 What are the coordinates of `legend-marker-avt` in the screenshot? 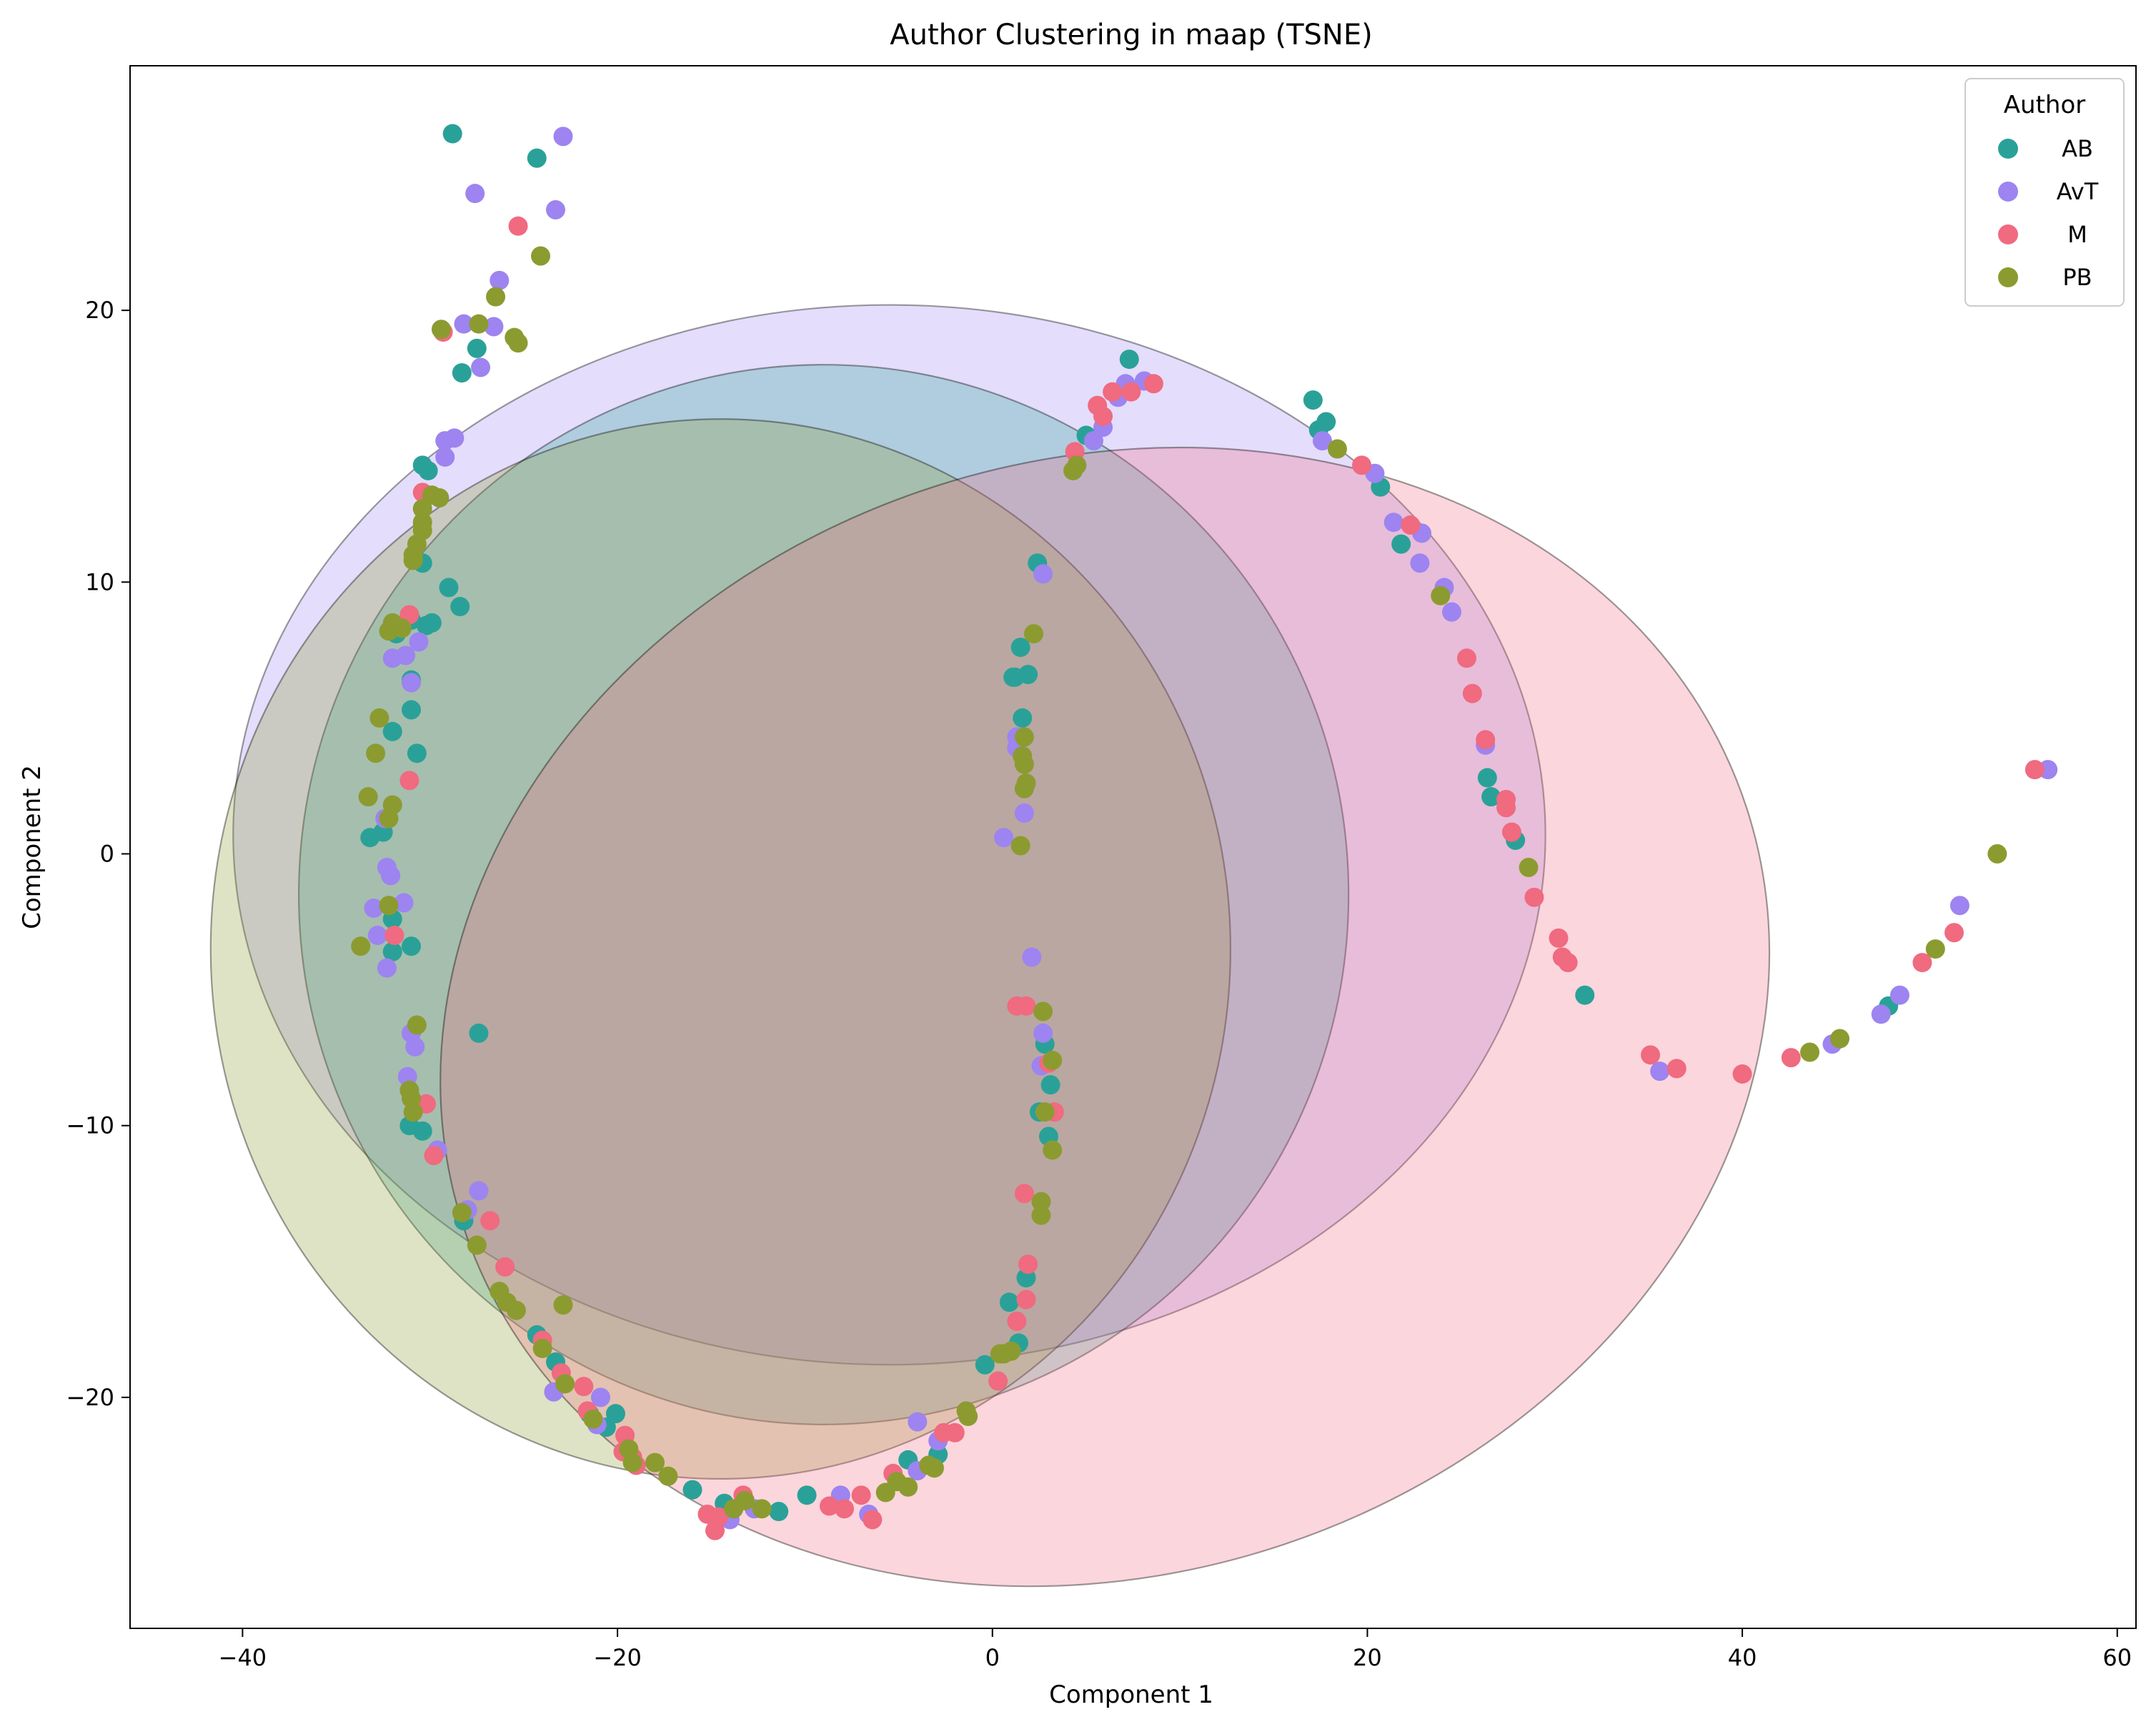 It's located at (2008, 192).